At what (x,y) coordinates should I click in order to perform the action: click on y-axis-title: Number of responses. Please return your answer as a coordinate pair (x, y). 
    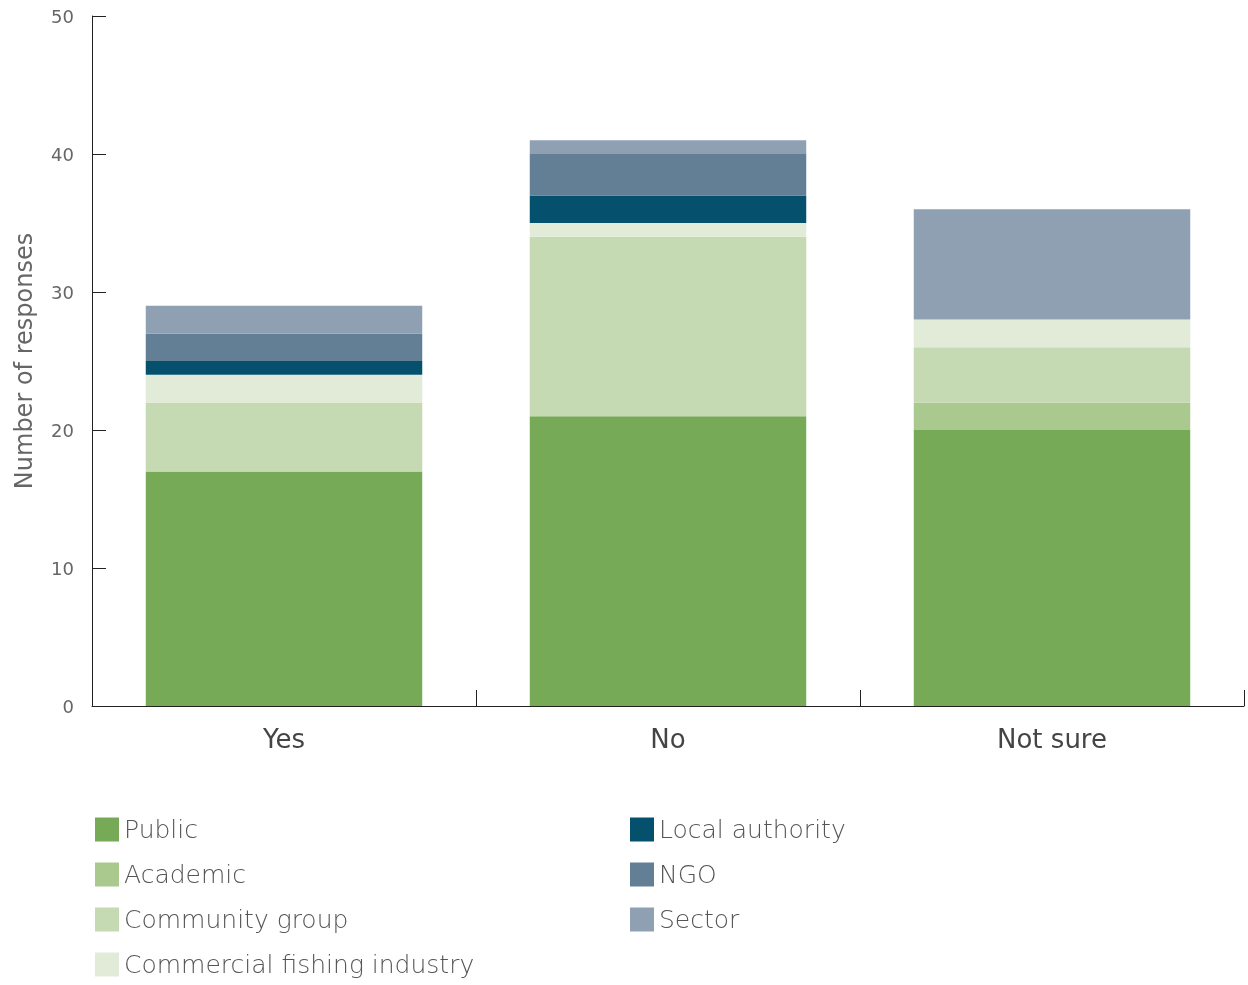
    Looking at the image, I should click on (24, 361).